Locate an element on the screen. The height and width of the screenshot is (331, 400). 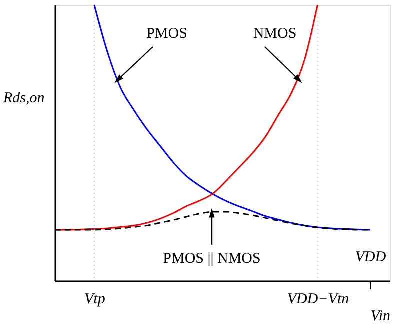
x-tick-label: VDD is located at coordinates (370, 258).